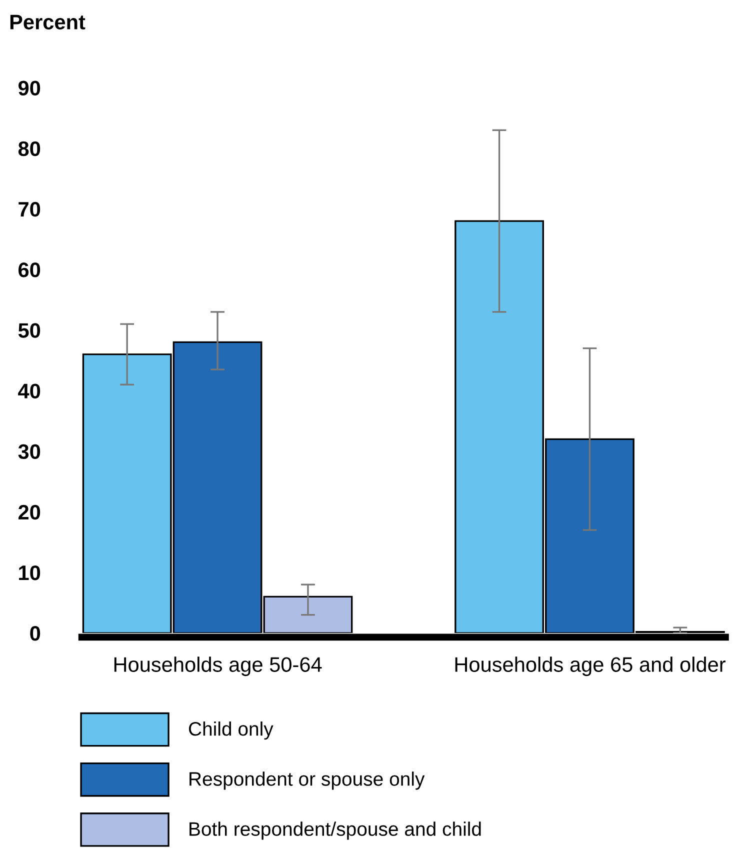 This screenshot has height=852, width=753. Describe the element at coordinates (29, 270) in the screenshot. I see `y-tick-label: 60` at that location.